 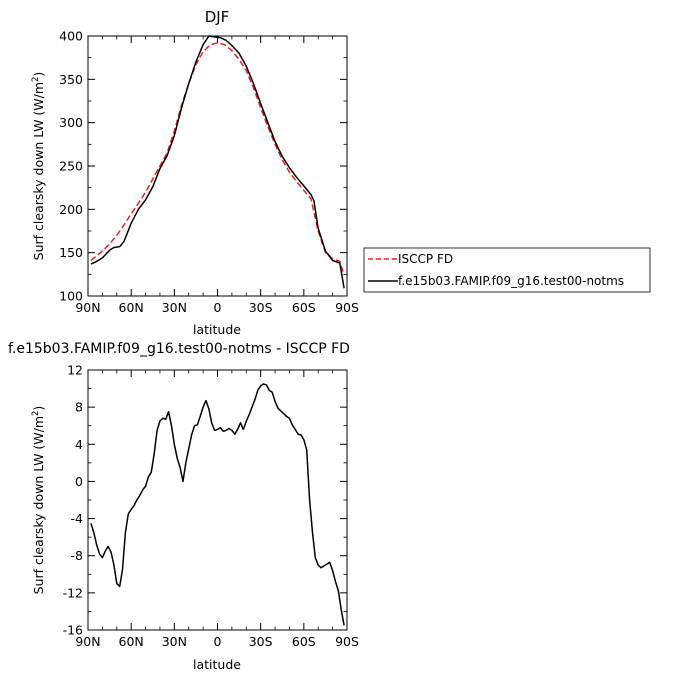 What do you see at coordinates (71, 209) in the screenshot?
I see `y-tick-label: 200` at bounding box center [71, 209].